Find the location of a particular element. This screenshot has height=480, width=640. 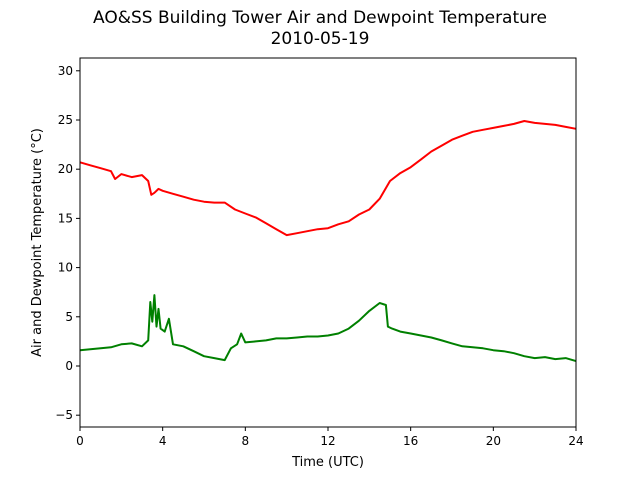

x-tick-label: 16 is located at coordinates (410, 441).